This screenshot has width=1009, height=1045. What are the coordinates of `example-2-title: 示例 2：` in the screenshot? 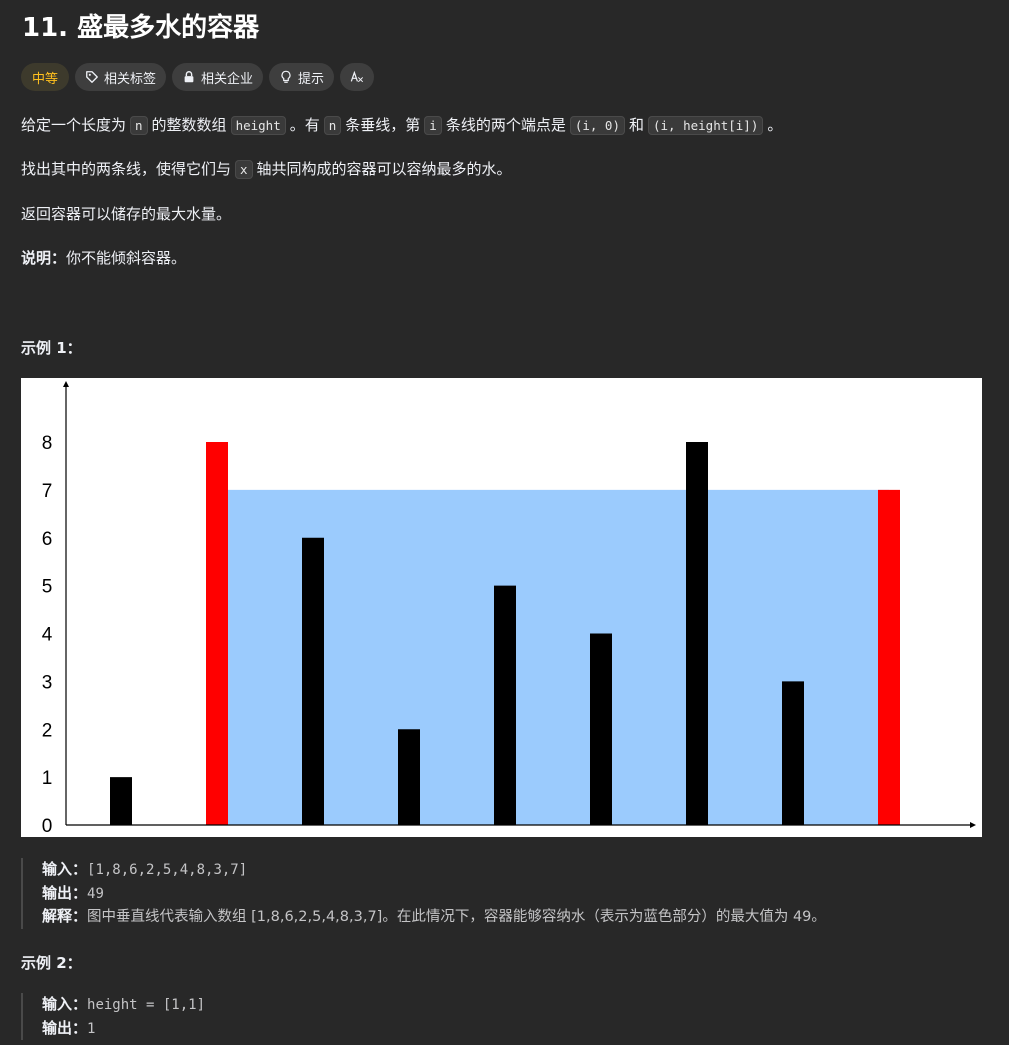 It's located at (51, 963).